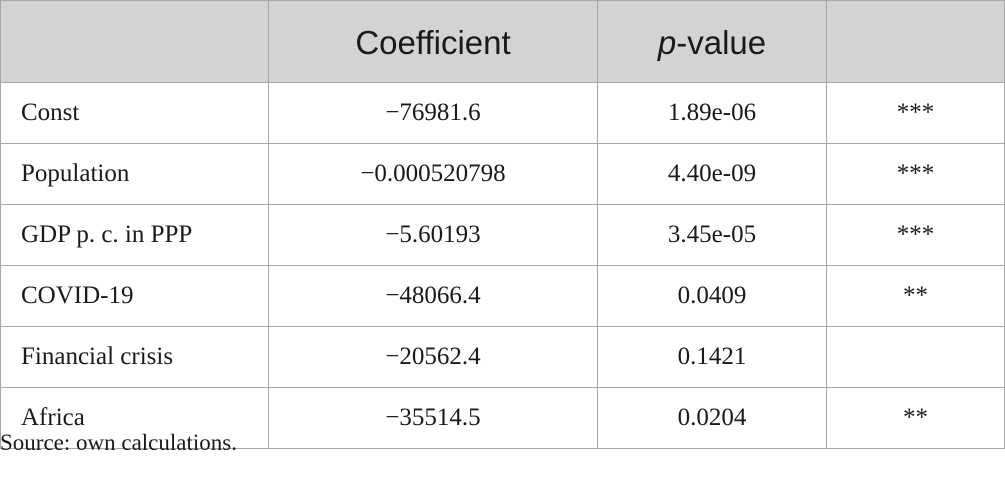 The height and width of the screenshot is (497, 1005). I want to click on row-variable: Const, so click(134, 113).